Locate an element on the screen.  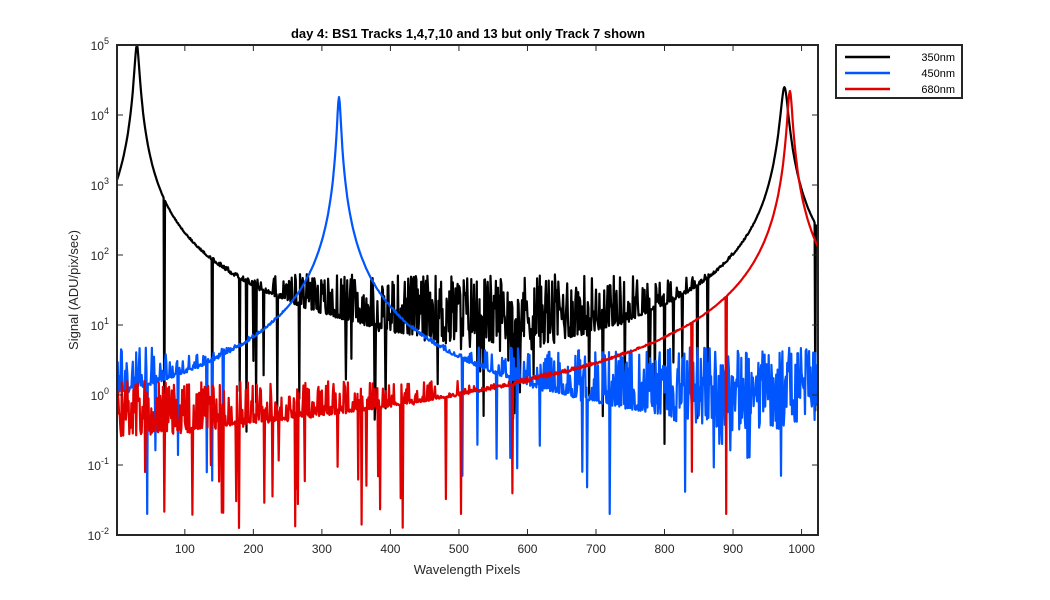
x-tick-label: 500 is located at coordinates (459, 549).